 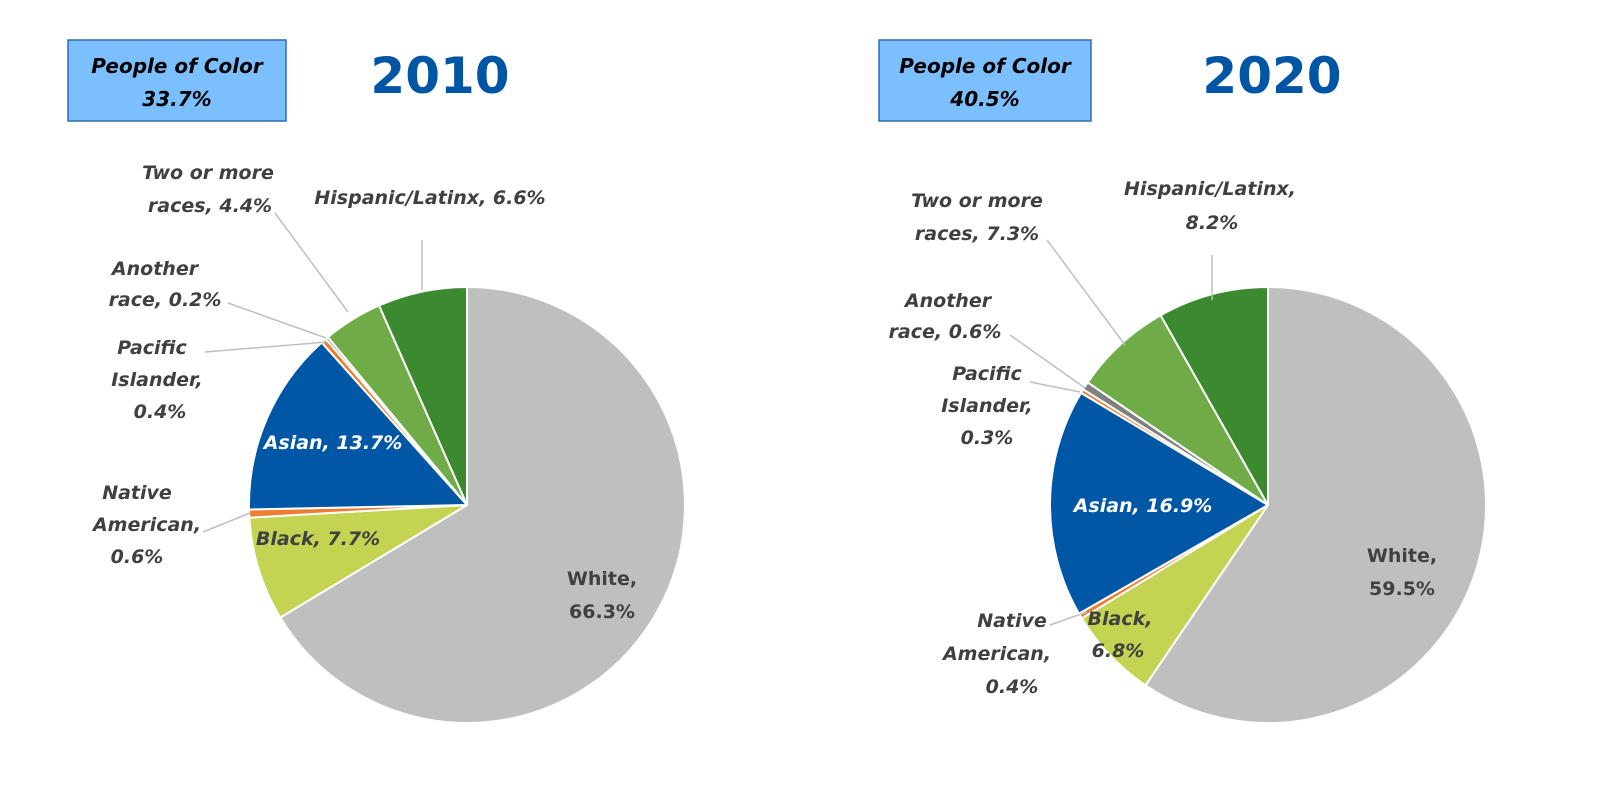 What do you see at coordinates (987, 438) in the screenshot?
I see `data-label-pacific-islander: 0.3%` at bounding box center [987, 438].